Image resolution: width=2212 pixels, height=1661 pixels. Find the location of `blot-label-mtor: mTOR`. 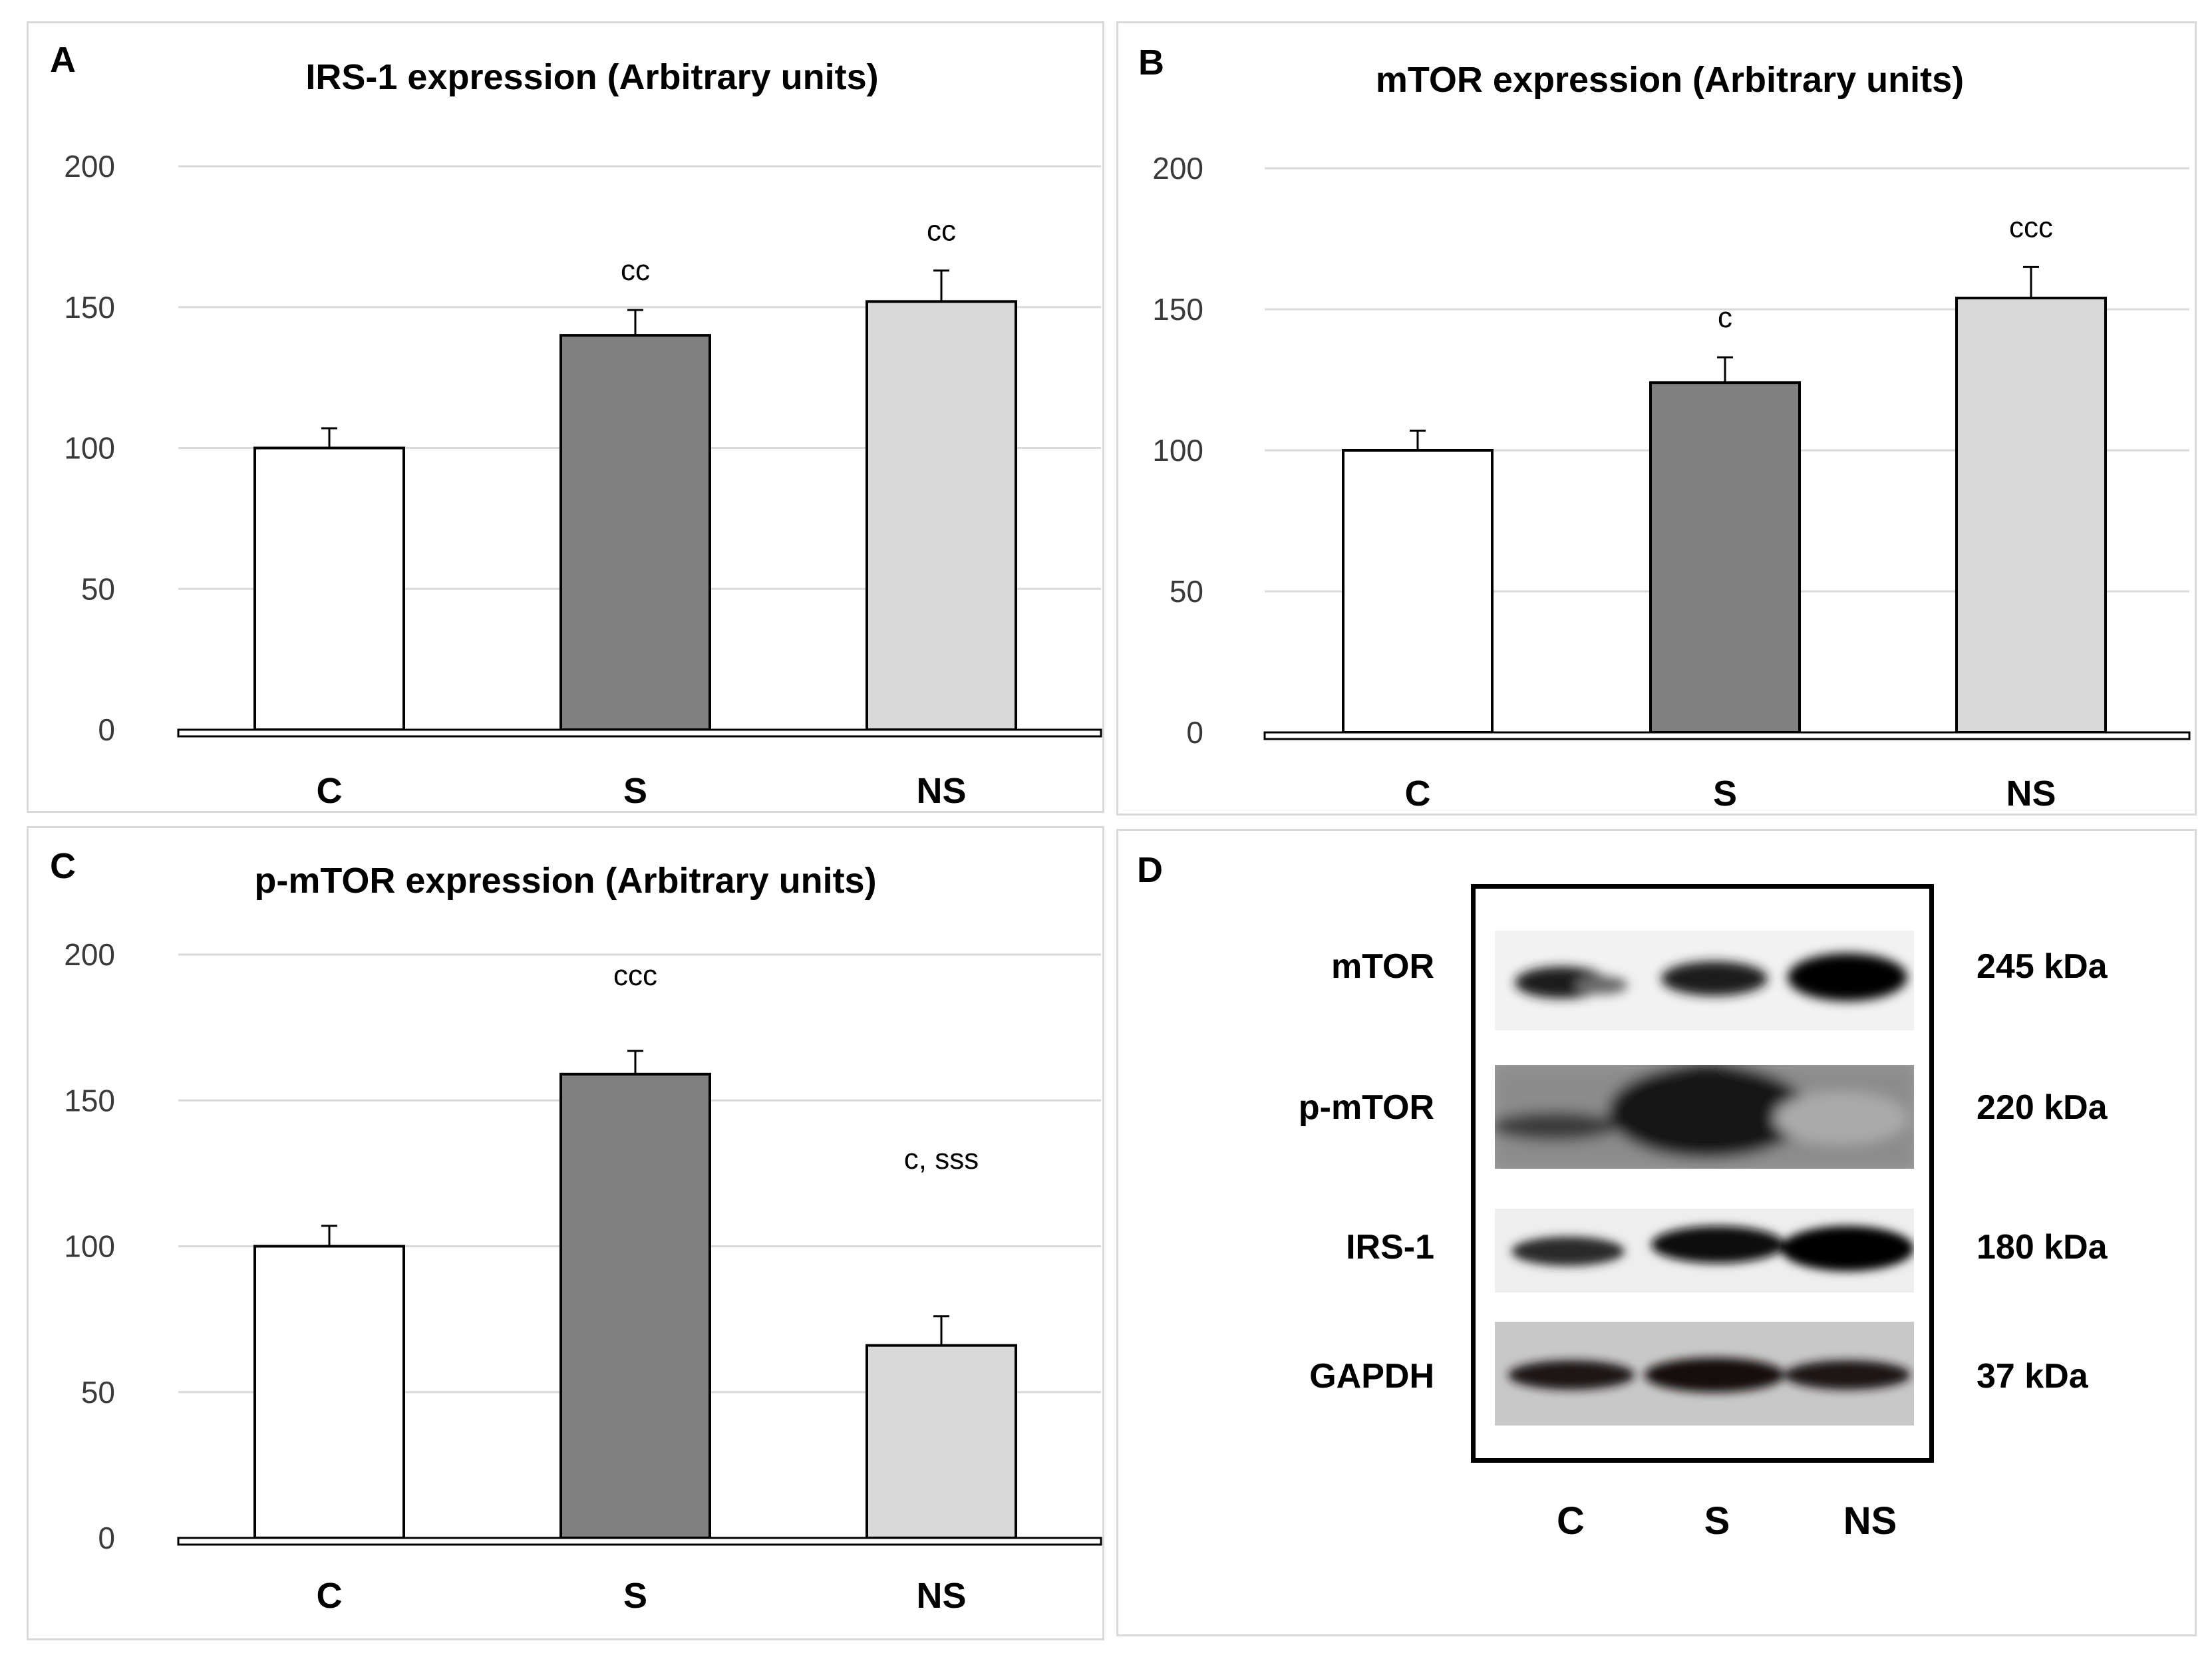

blot-label-mtor: mTOR is located at coordinates (1382, 966).